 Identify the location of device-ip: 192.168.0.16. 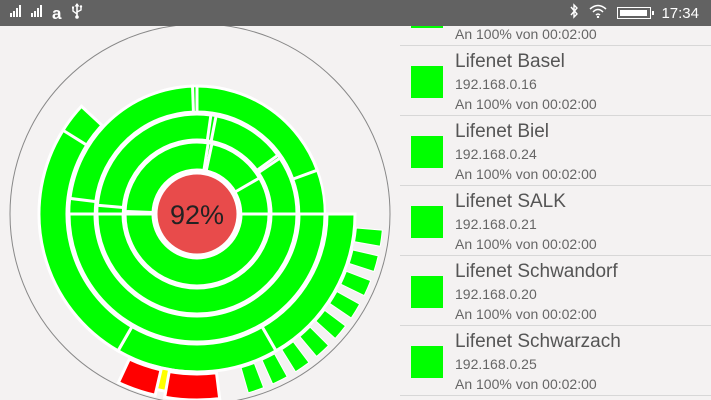
(496, 84).